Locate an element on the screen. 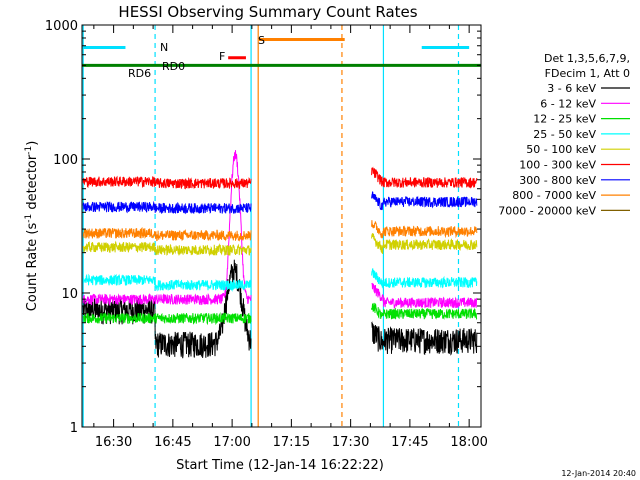 This screenshot has height=480, width=640. legend-entry-4: 50 - 100 keV is located at coordinates (561, 149).